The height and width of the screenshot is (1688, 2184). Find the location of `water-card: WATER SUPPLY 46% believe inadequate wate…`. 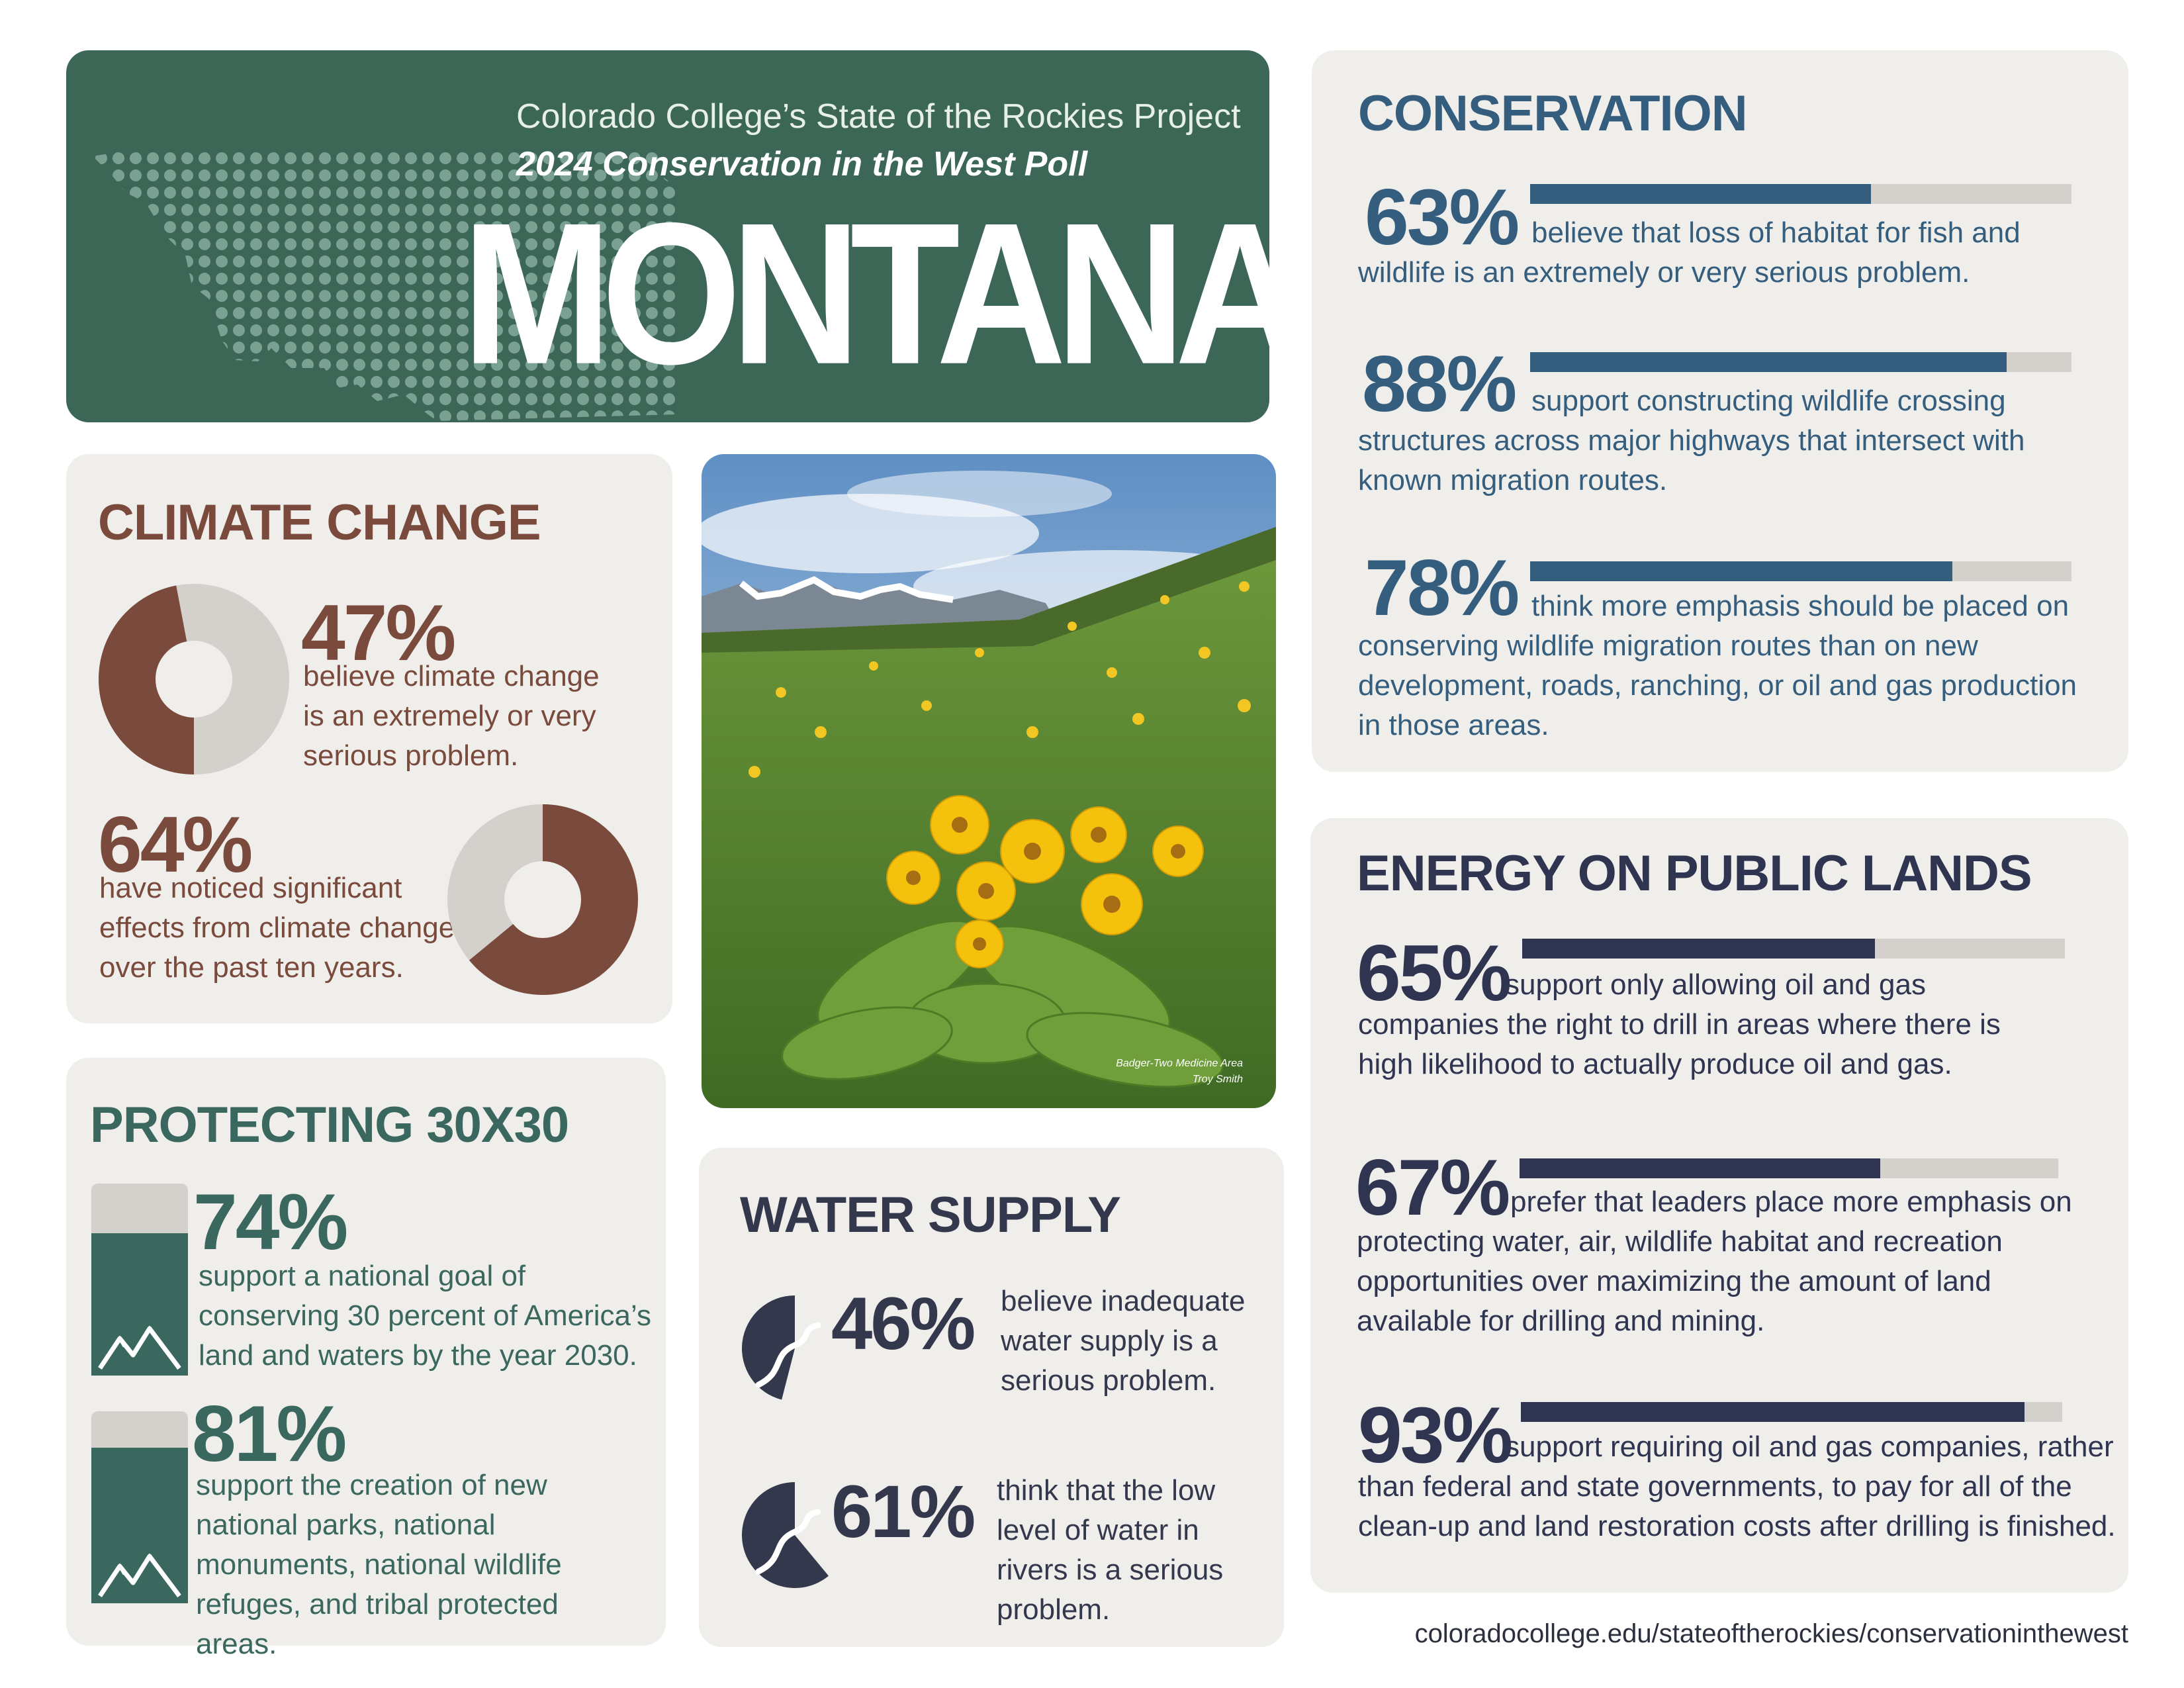

water-card: WATER SUPPLY 46% believe inadequate wate… is located at coordinates (991, 1397).